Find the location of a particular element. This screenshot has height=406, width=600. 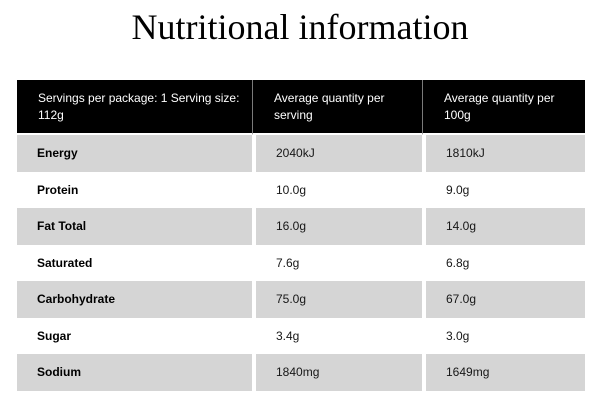

per-100g-value: 9.0g is located at coordinates (503, 189).